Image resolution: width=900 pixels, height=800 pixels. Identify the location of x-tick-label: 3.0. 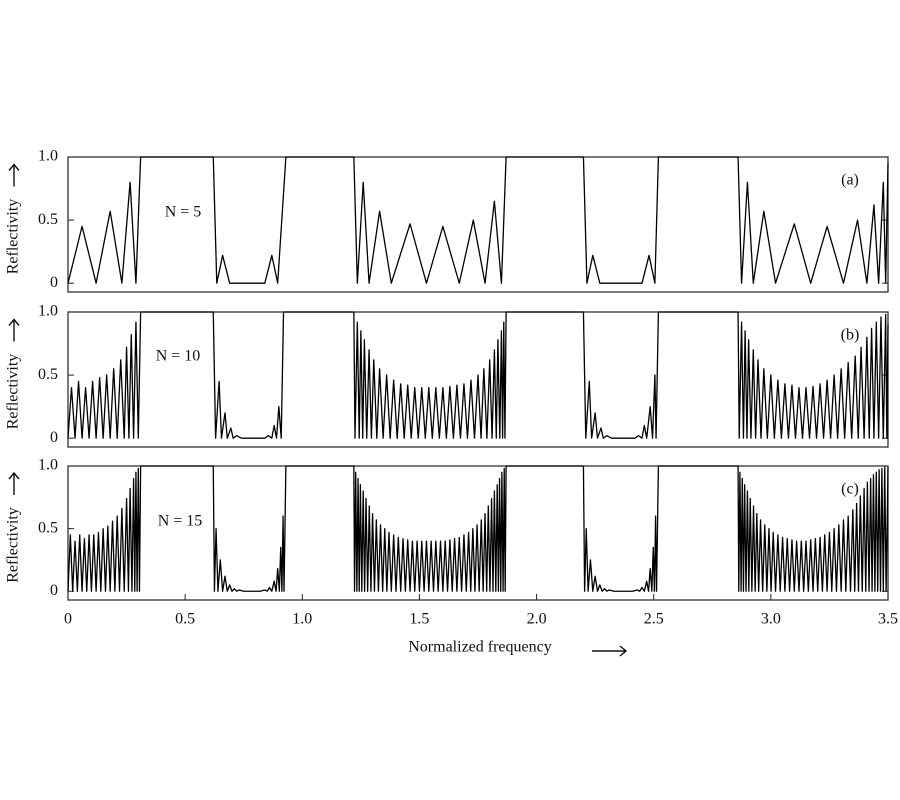
(771, 619).